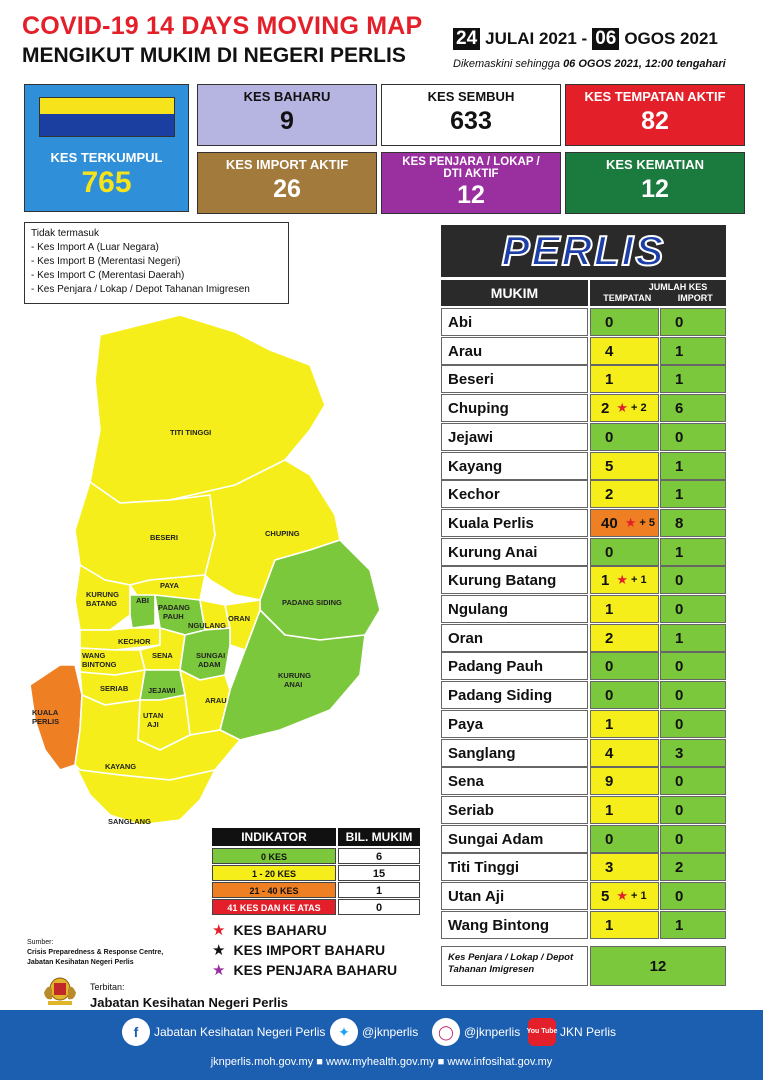 The width and height of the screenshot is (763, 1080). What do you see at coordinates (624, 466) in the screenshot?
I see `table-row-tempatan: 5` at bounding box center [624, 466].